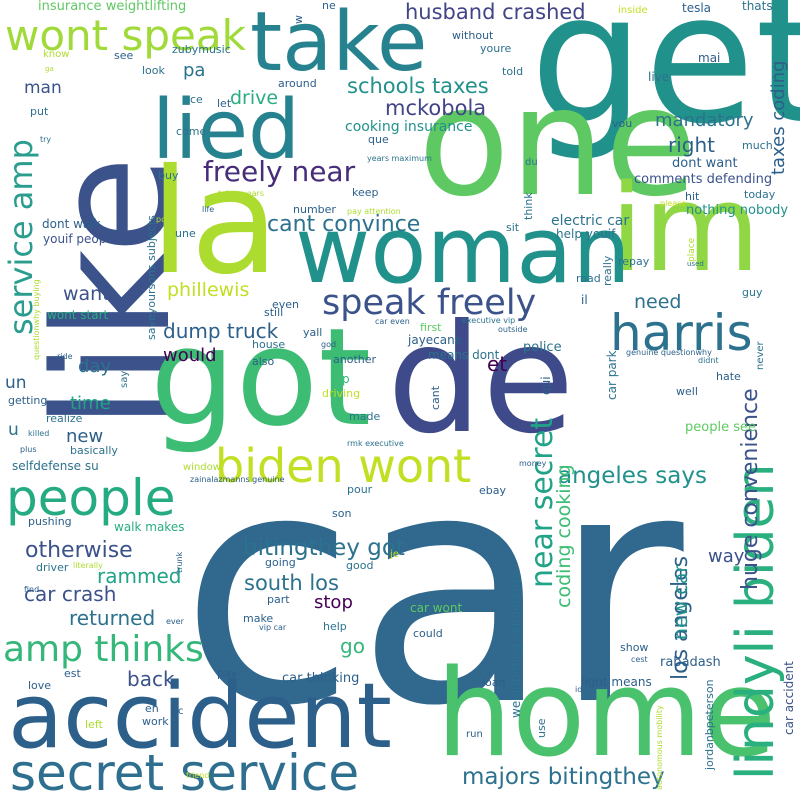  I want to click on word-ever: ever, so click(175, 621).